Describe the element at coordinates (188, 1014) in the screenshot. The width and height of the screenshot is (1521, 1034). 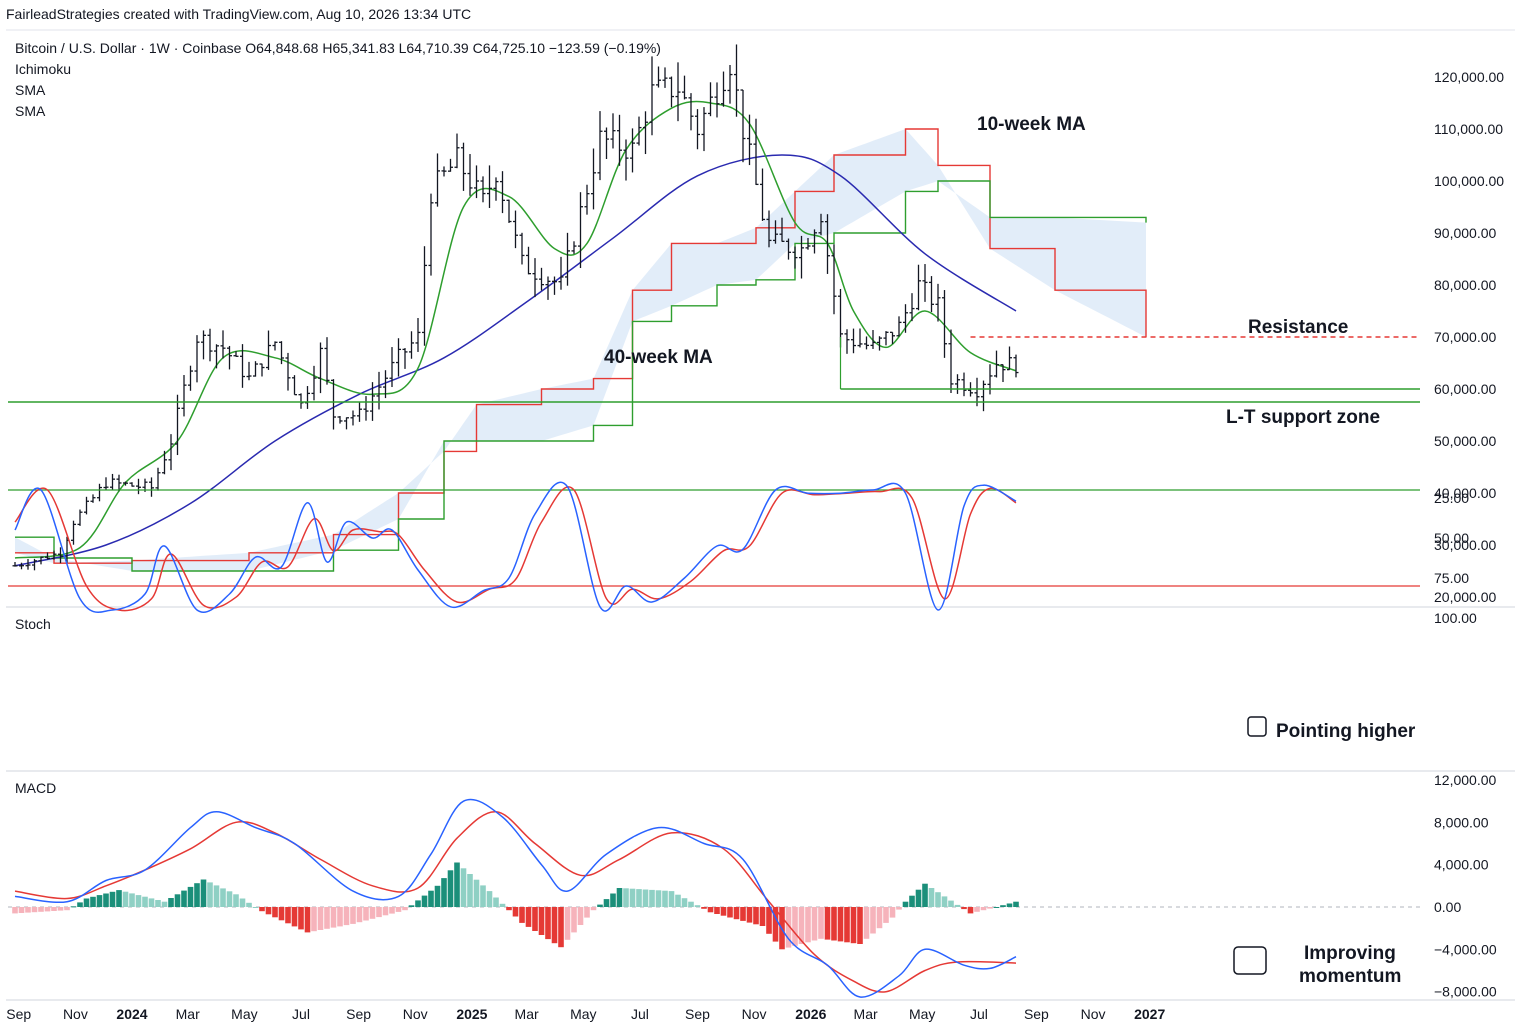
I see `time-axis-tick-label: Mar` at that location.